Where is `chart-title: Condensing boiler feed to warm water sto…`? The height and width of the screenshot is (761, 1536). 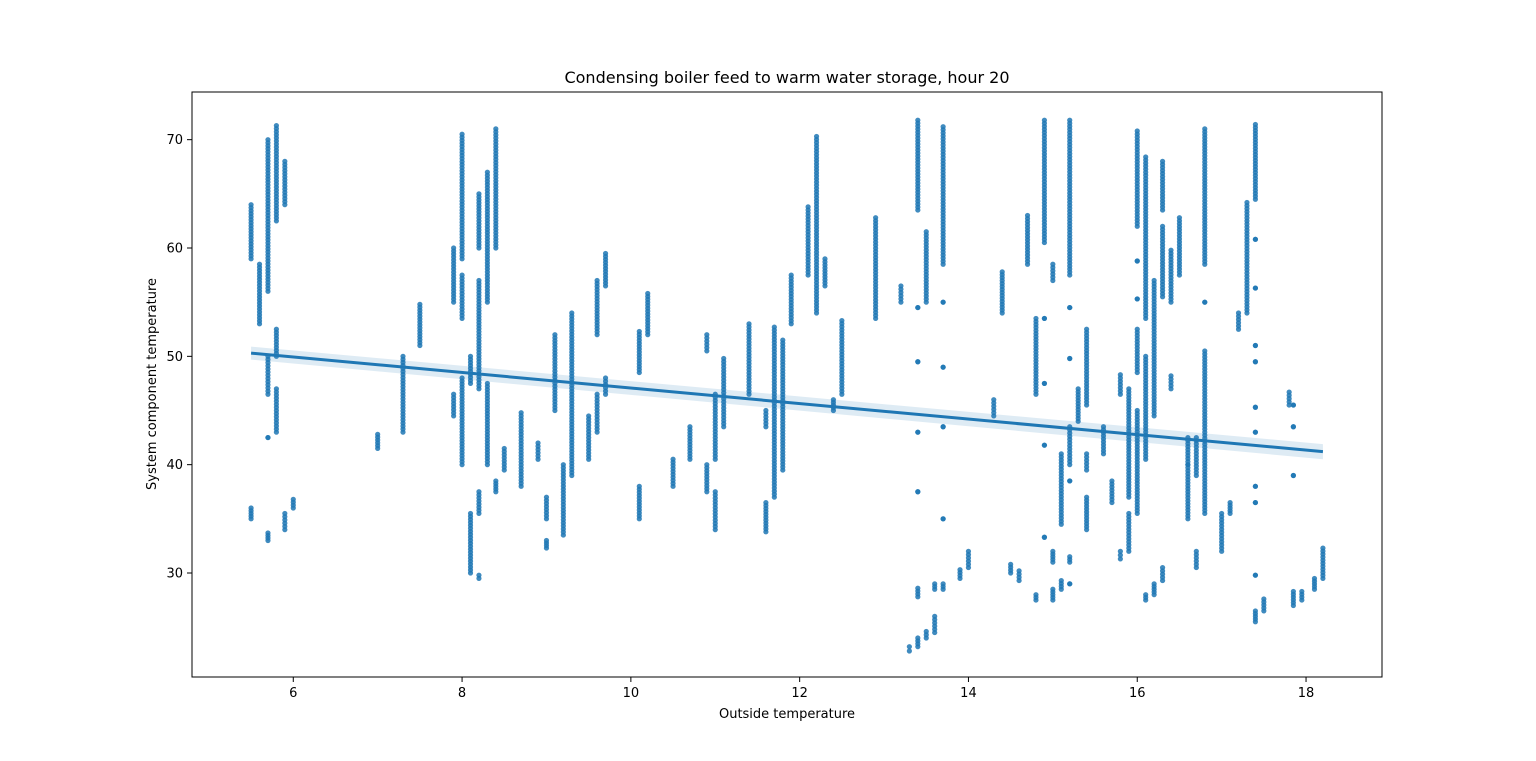 chart-title: Condensing boiler feed to warm water sto… is located at coordinates (786, 77).